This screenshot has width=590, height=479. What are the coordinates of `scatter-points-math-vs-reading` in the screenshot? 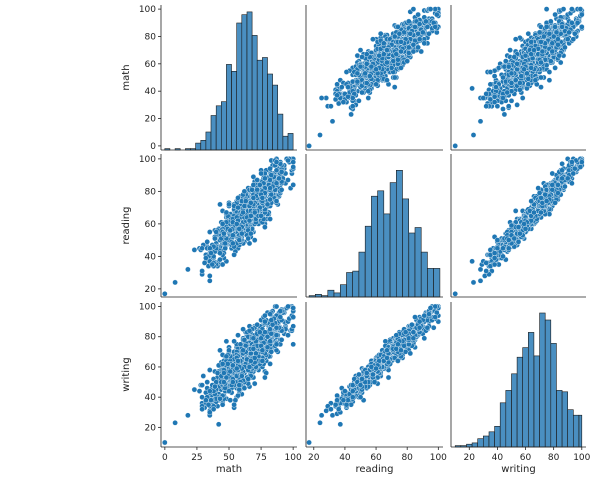 It's located at (374, 77).